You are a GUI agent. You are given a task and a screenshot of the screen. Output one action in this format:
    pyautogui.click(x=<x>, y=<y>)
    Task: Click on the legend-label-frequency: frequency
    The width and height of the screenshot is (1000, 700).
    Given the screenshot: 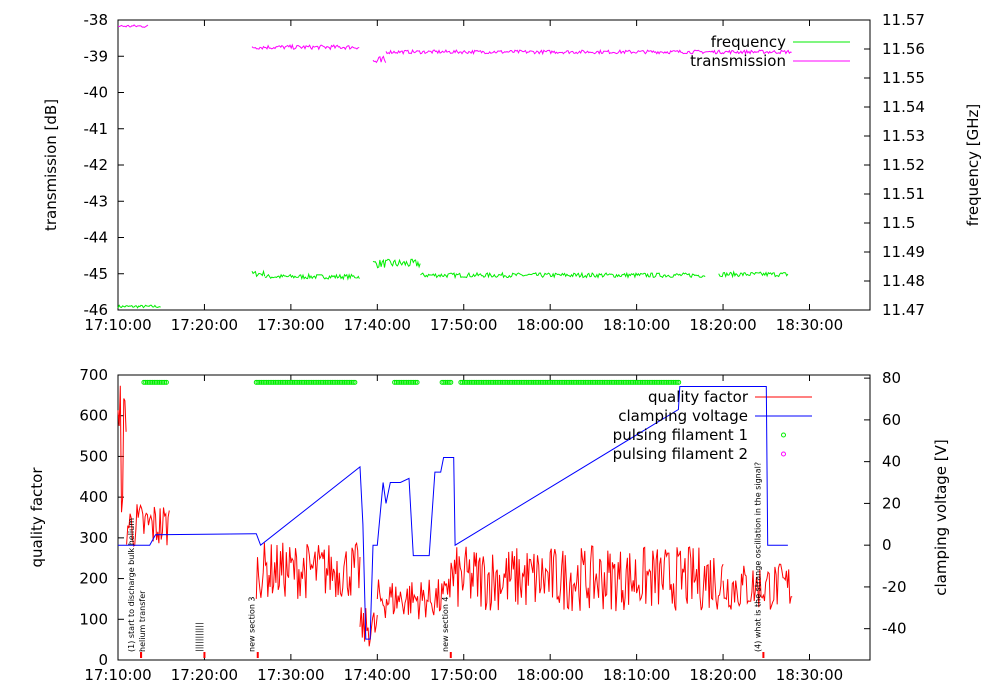 What is the action you would take?
    pyautogui.click(x=748, y=42)
    